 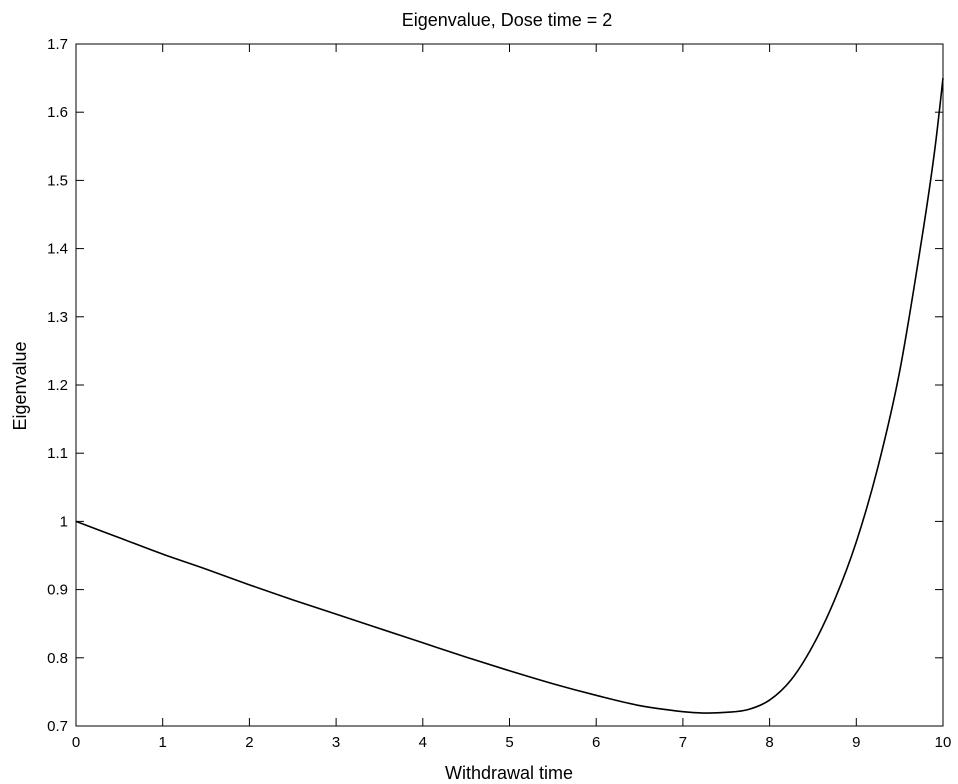 What do you see at coordinates (769, 742) in the screenshot?
I see `x-tick-label: 8` at bounding box center [769, 742].